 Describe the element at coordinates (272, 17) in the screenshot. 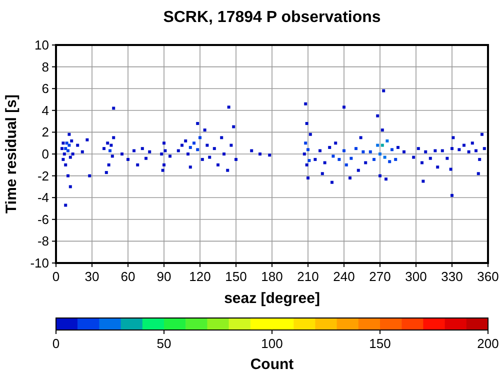

I see `chart-title: SCRK, 17894 P observations` at that location.